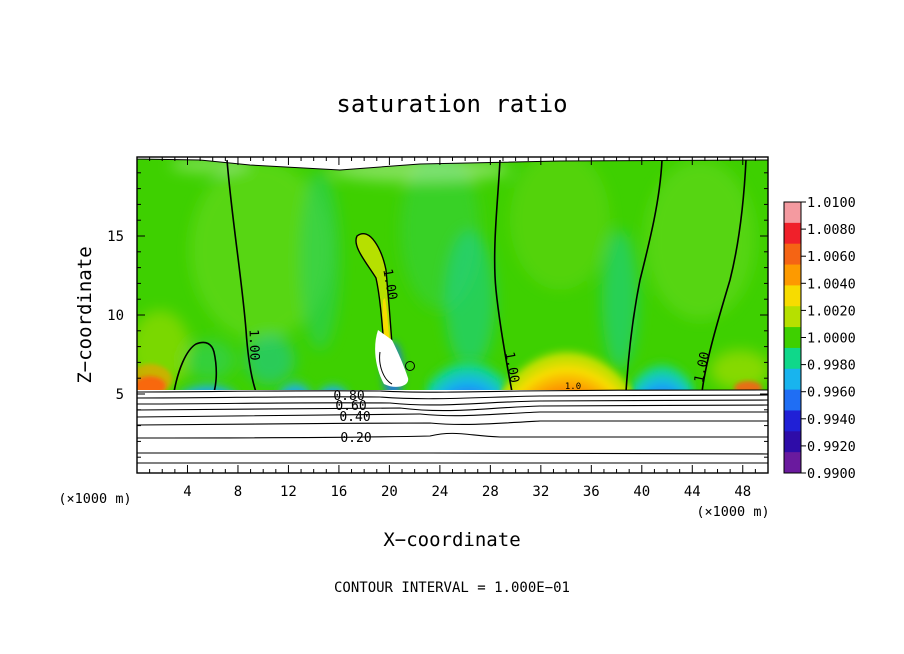  I want to click on x-tick-label: 20, so click(389, 492).